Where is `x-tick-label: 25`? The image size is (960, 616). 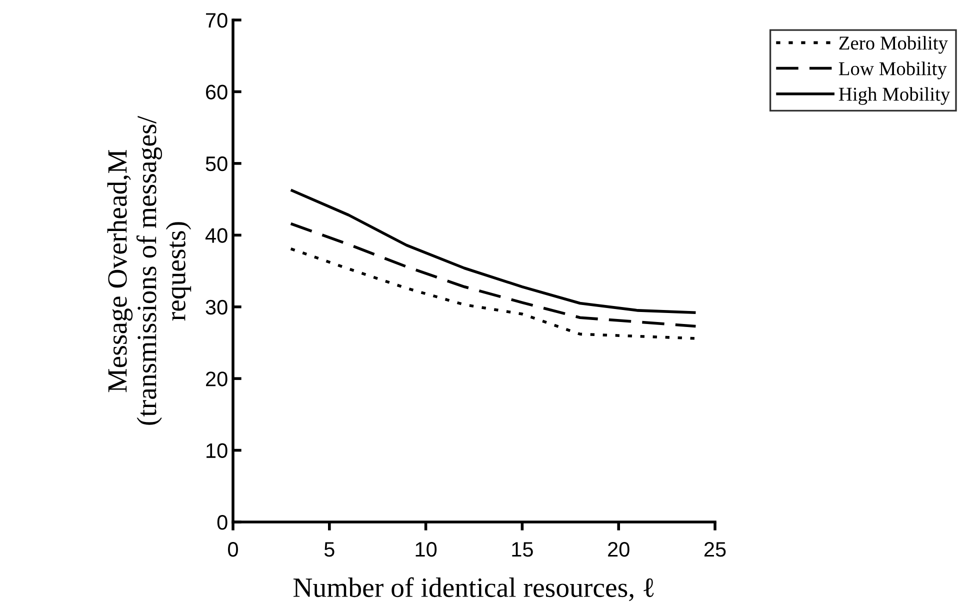
x-tick-label: 25 is located at coordinates (715, 549).